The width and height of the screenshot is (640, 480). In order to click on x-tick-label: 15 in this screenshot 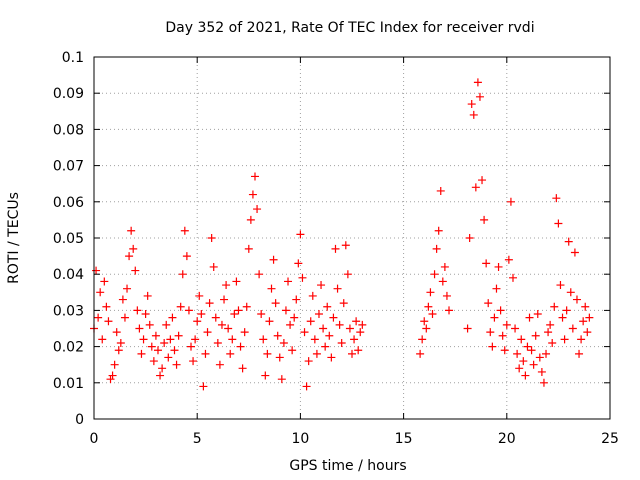, I will do `click(404, 439)`.